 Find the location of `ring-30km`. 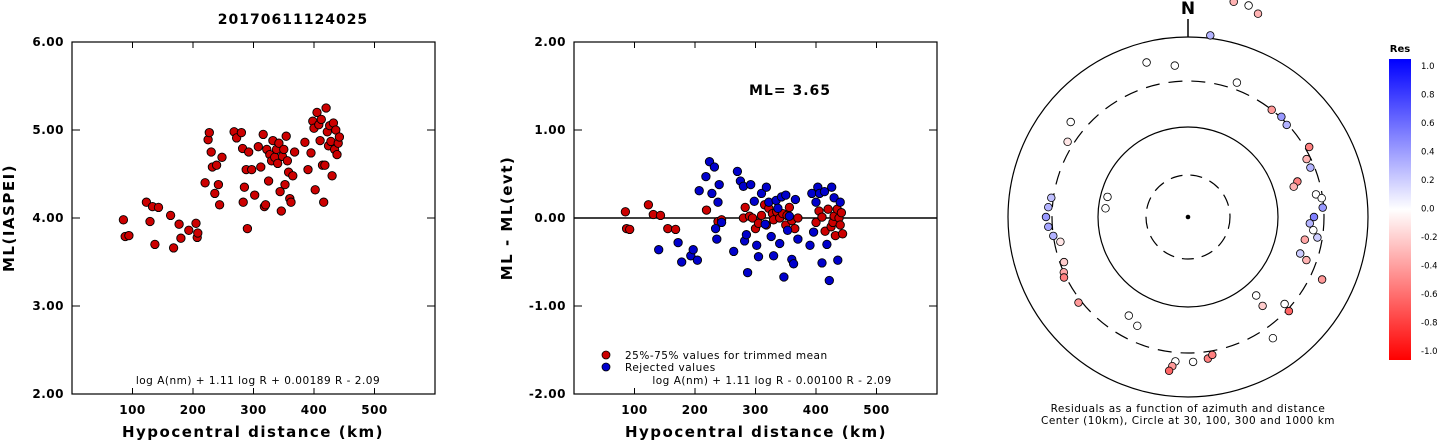

ring-30km is located at coordinates (1188, 217).